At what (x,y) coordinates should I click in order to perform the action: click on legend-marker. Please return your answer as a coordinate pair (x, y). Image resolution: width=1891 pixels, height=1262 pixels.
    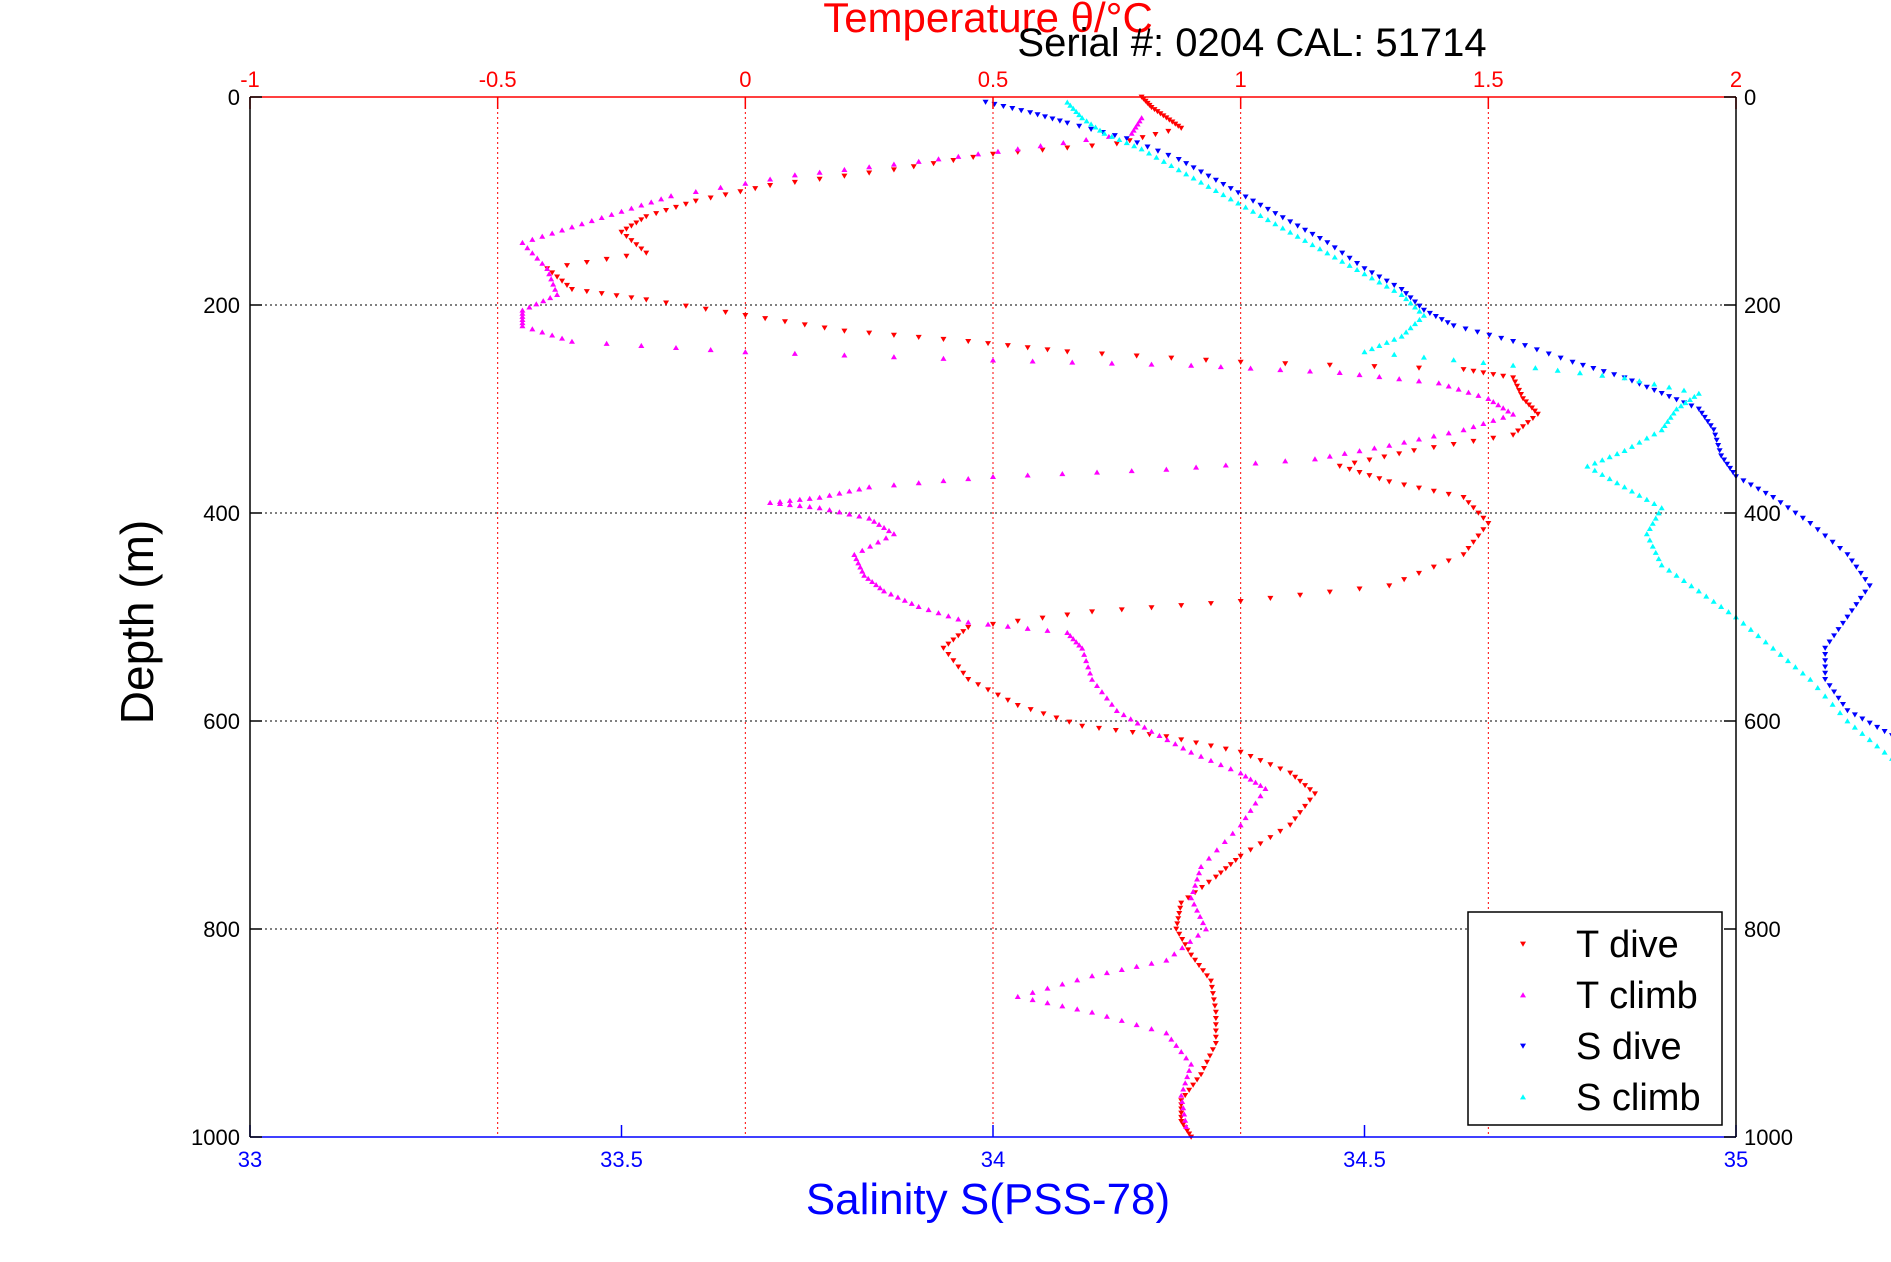
    Looking at the image, I should click on (1523, 1097).